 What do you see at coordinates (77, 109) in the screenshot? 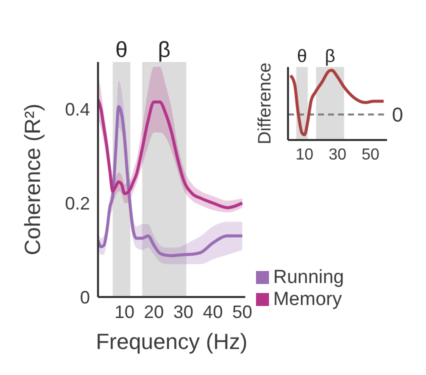
I see `y-tick-label: 0.4` at bounding box center [77, 109].